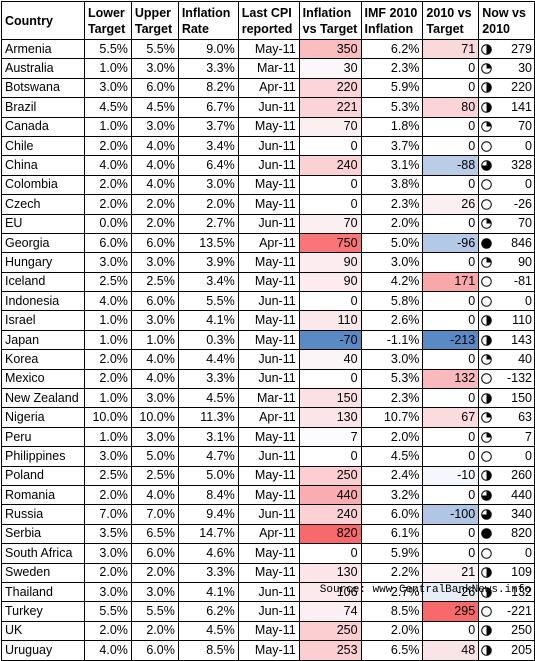  What do you see at coordinates (208, 359) in the screenshot?
I see `inflation-rate-cell: 4.4%` at bounding box center [208, 359].